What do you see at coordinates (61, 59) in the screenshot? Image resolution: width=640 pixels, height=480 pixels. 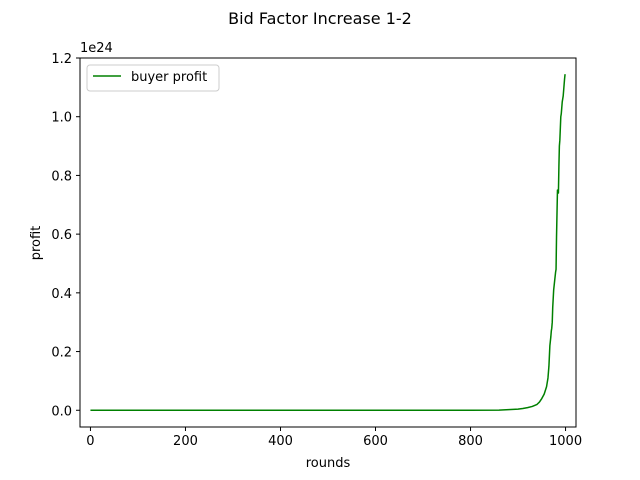 I see `y-tick-label: 1.2` at bounding box center [61, 59].